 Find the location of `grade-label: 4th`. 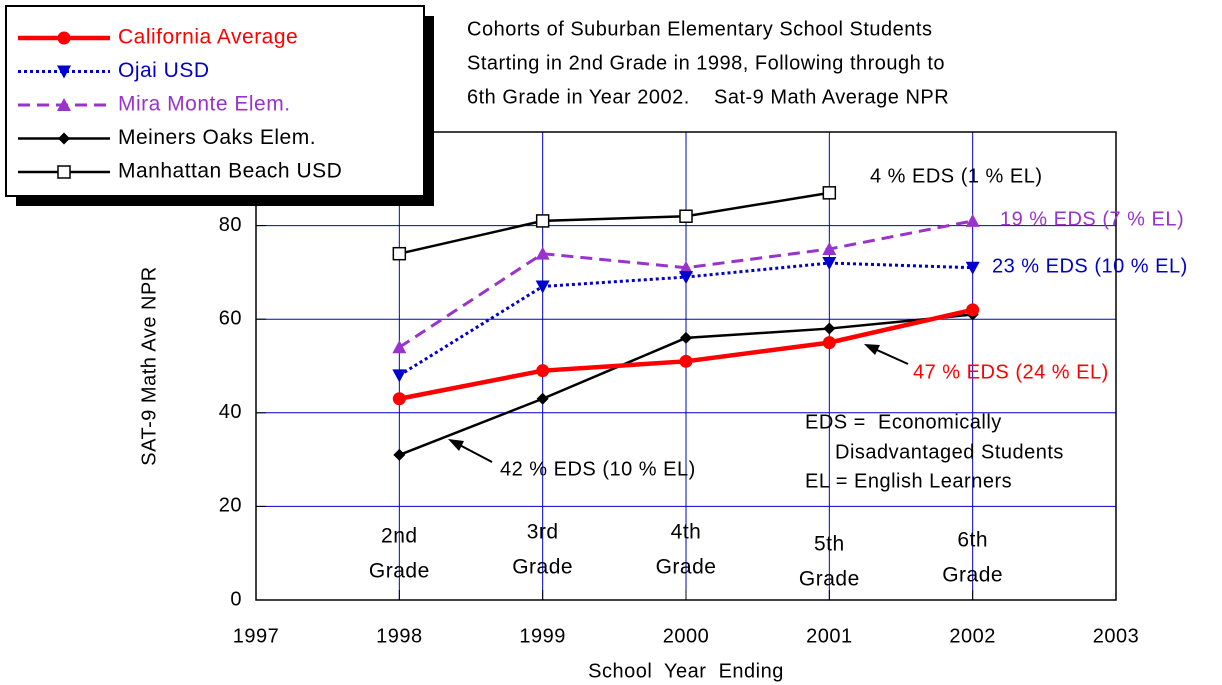

grade-label: 4th is located at coordinates (686, 532).